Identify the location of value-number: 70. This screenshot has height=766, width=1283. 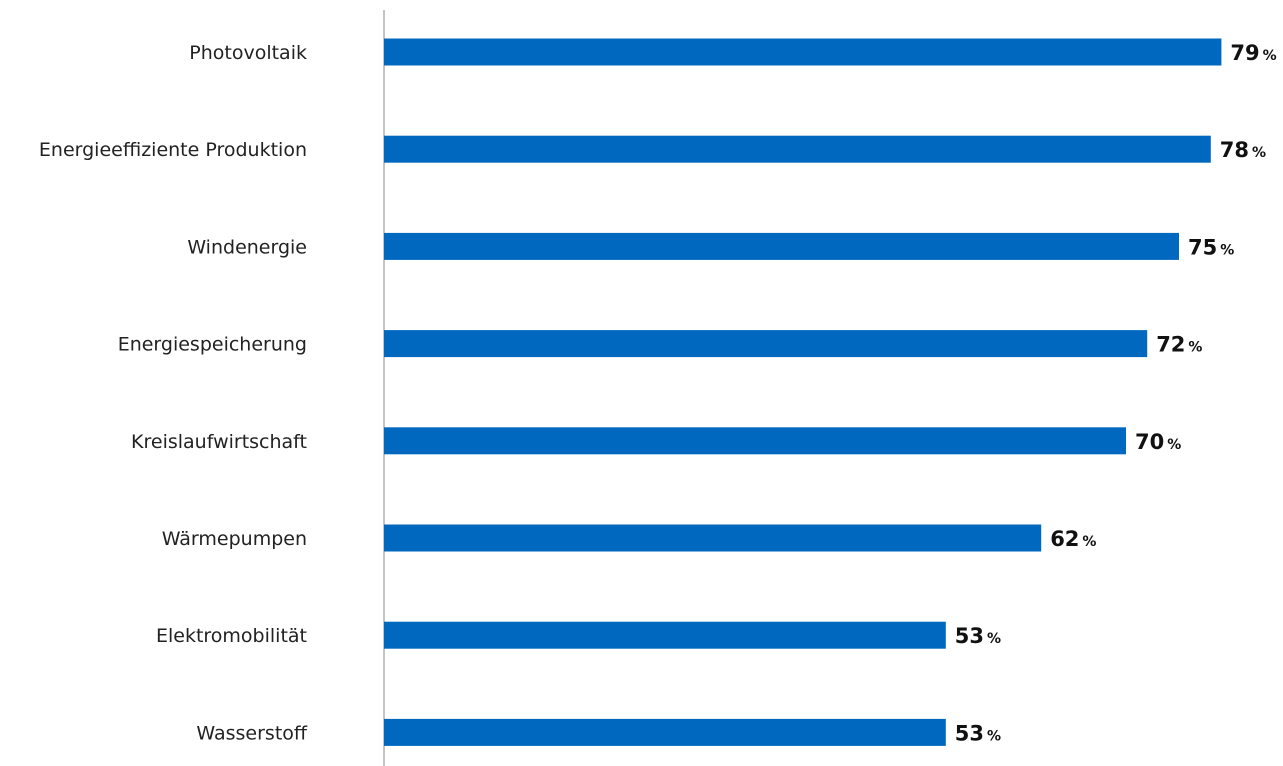
(1149, 442).